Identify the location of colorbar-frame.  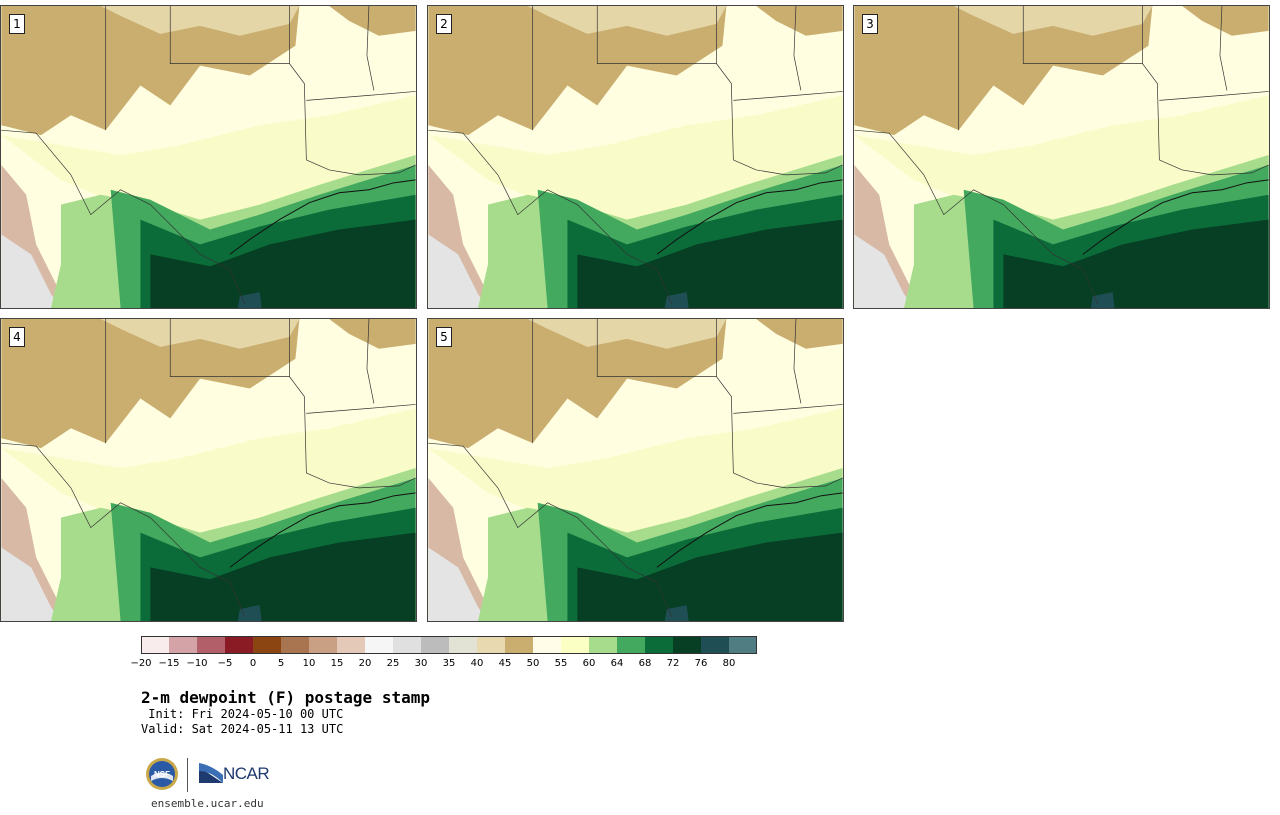
(449, 645).